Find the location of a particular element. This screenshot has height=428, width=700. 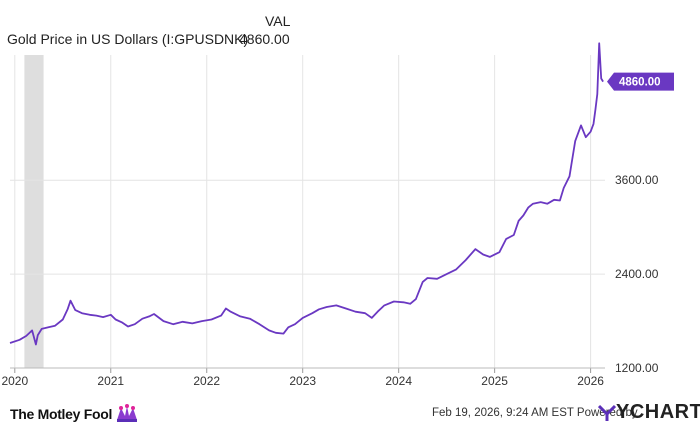

ycharts-logo: YCHARTS is located at coordinates (649, 412).